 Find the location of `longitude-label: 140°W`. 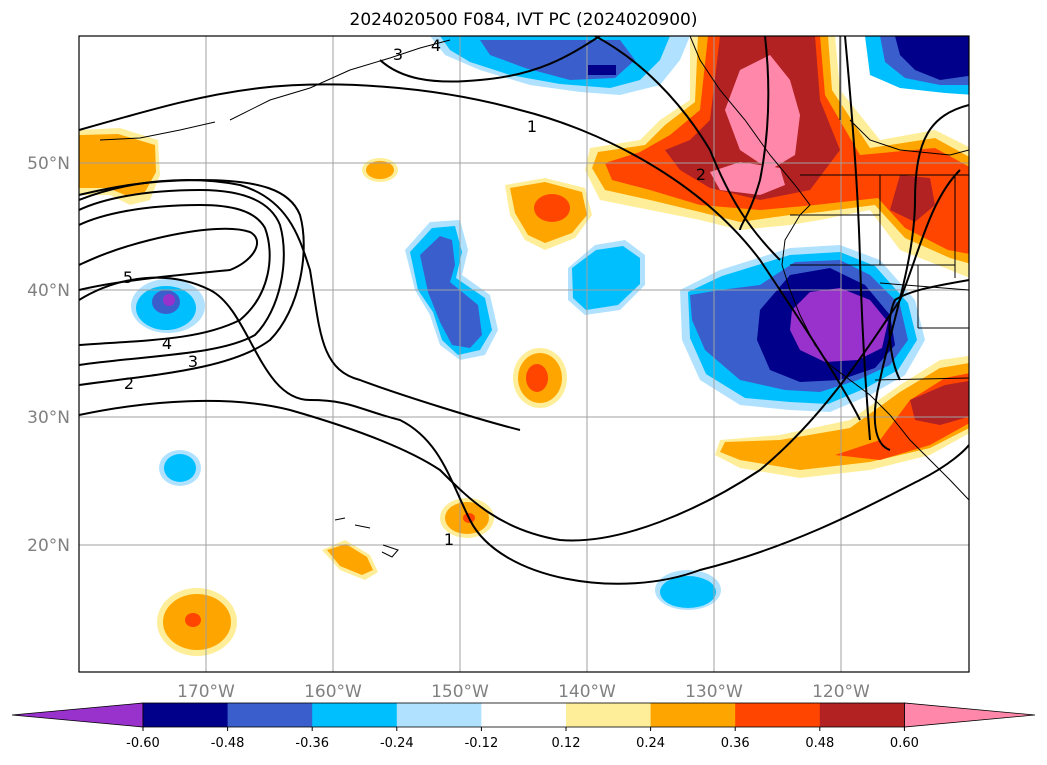

longitude-label: 140°W is located at coordinates (587, 692).